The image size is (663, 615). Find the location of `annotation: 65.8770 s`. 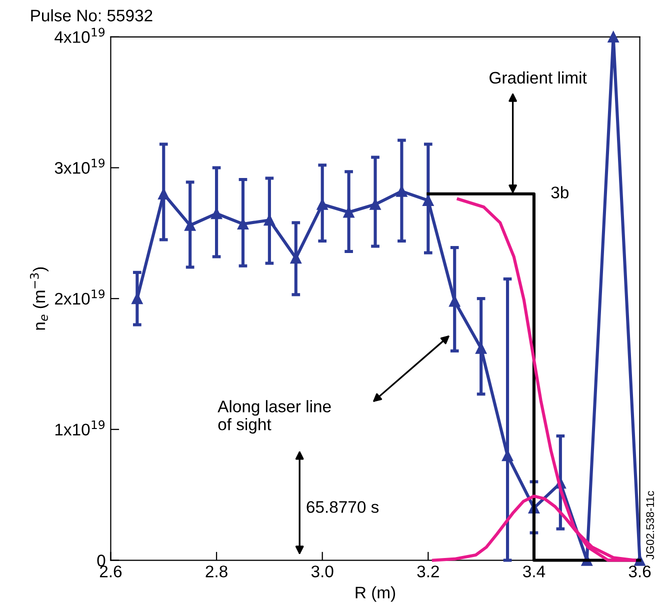

annotation: 65.8770 s is located at coordinates (342, 507).